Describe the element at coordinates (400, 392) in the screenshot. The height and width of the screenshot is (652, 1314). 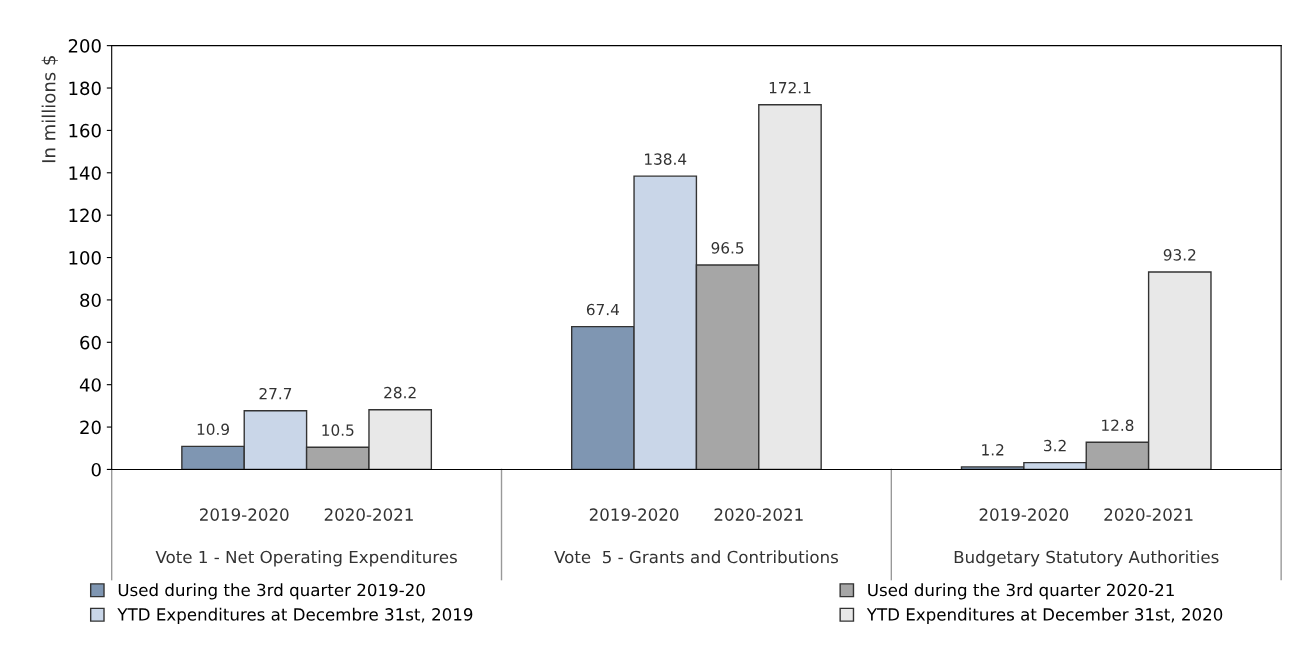
I see `data-label: 28.2` at that location.